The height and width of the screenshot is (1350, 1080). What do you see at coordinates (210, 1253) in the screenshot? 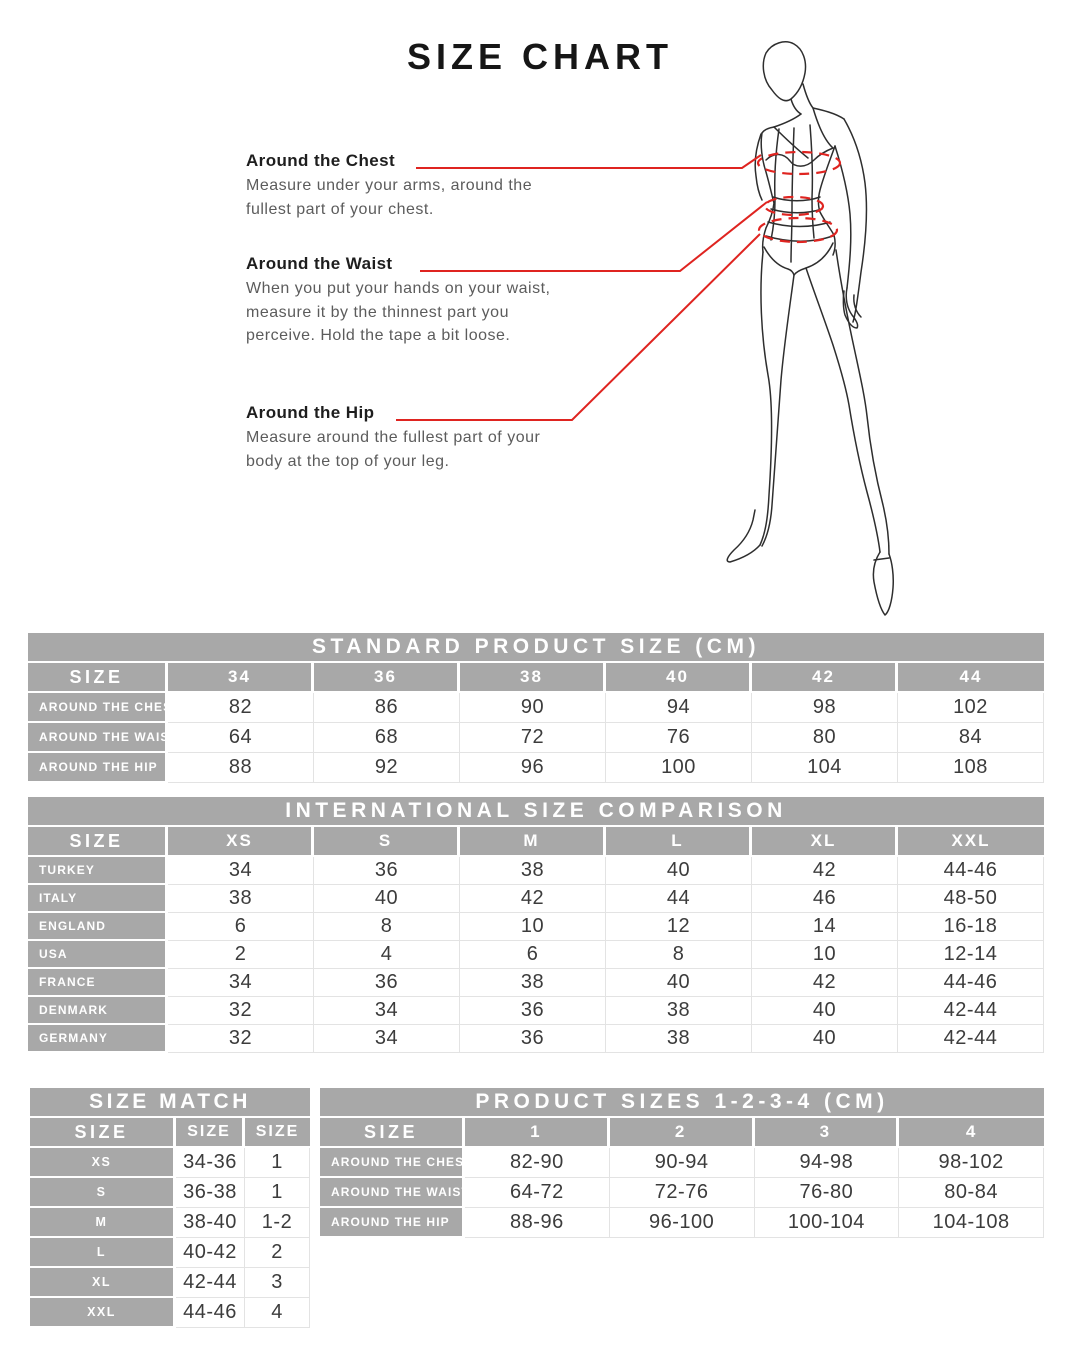
I see `table-cell: 40-42` at bounding box center [210, 1253].